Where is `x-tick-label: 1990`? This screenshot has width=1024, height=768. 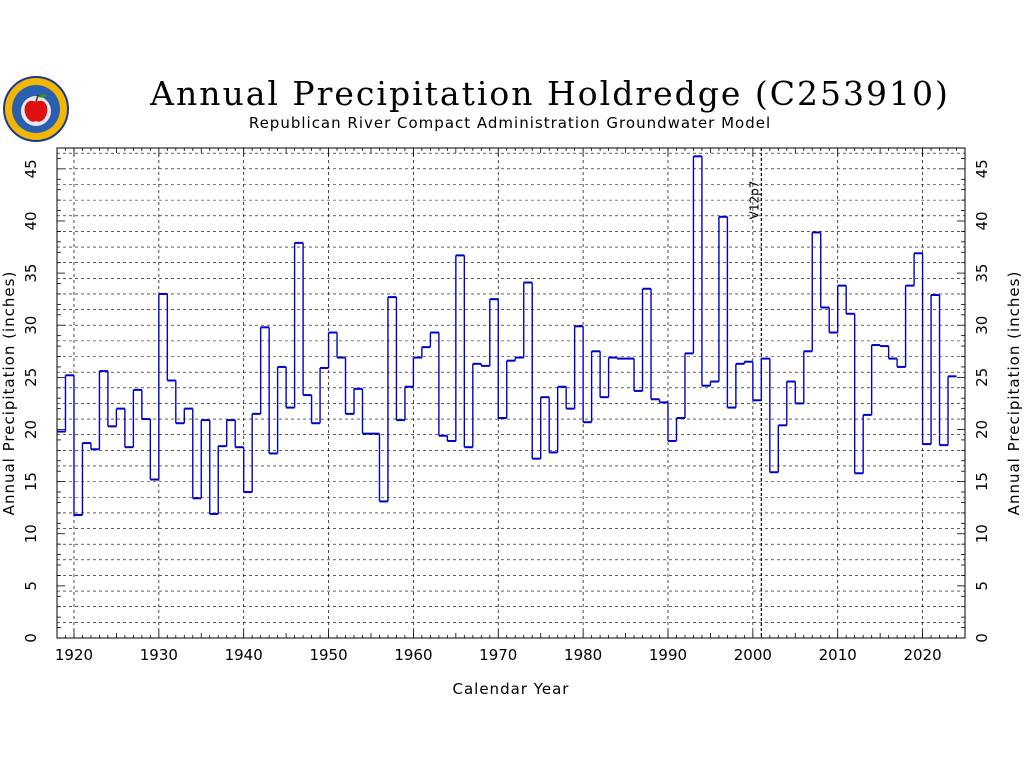
x-tick-label: 1990 is located at coordinates (668, 655).